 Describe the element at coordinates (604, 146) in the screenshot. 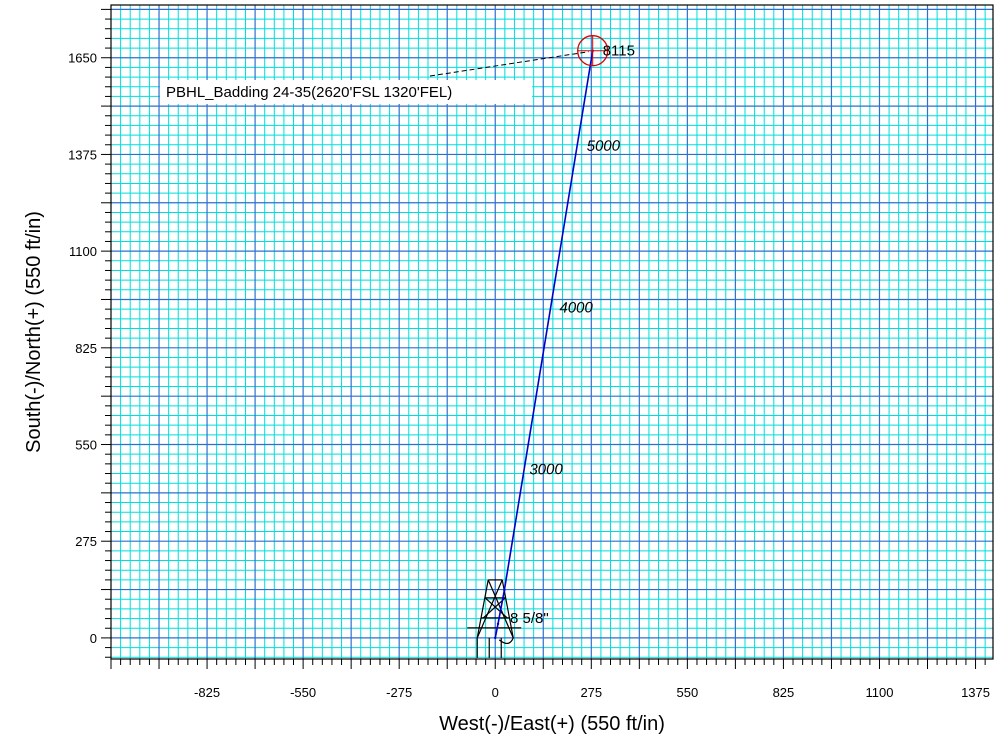

I see `depth-label: 5000` at that location.